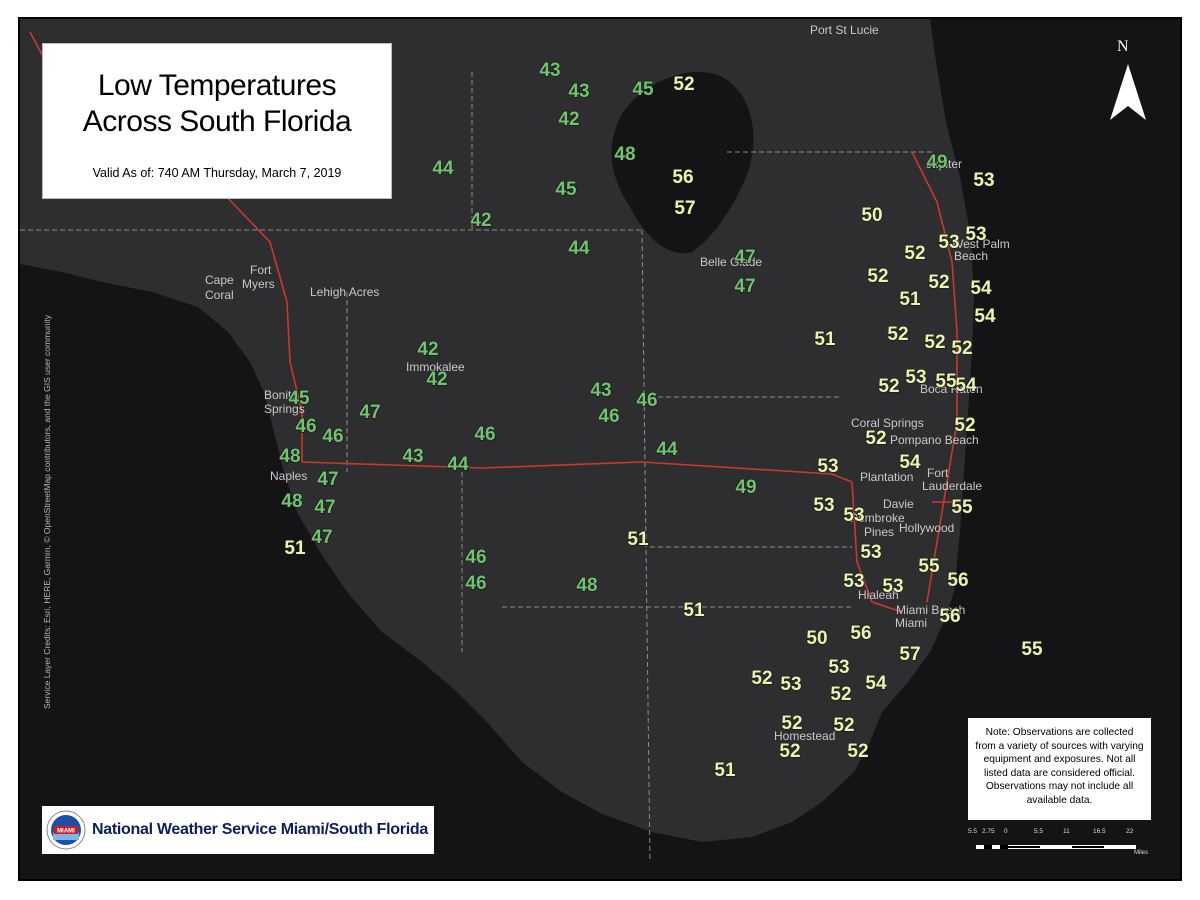 The height and width of the screenshot is (900, 1200). I want to click on place-label-fort-lauderdale-2: Lauderdale, so click(952, 486).